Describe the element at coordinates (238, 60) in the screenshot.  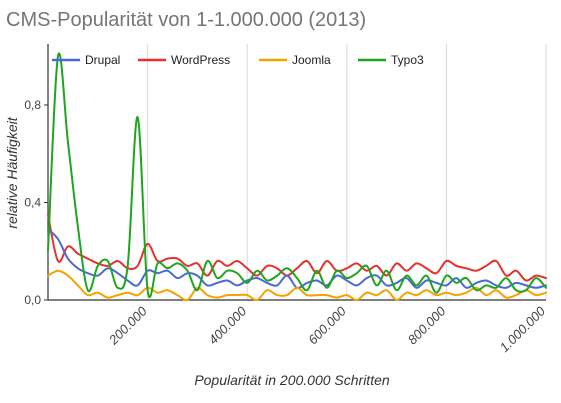
I see `legend: Drupal WordPress Joomla Typo3` at that location.